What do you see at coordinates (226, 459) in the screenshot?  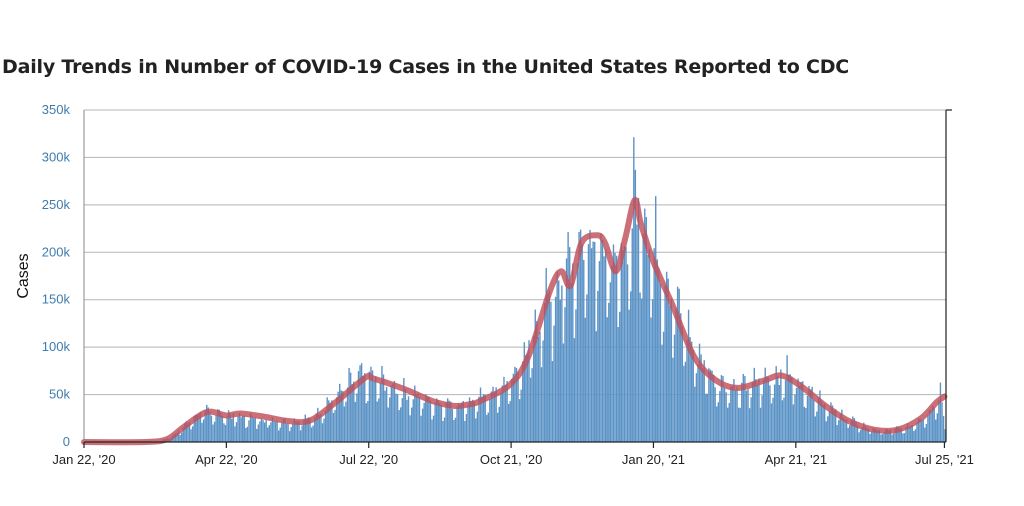 I see `x-tick-label: Apr 22, '20` at bounding box center [226, 459].